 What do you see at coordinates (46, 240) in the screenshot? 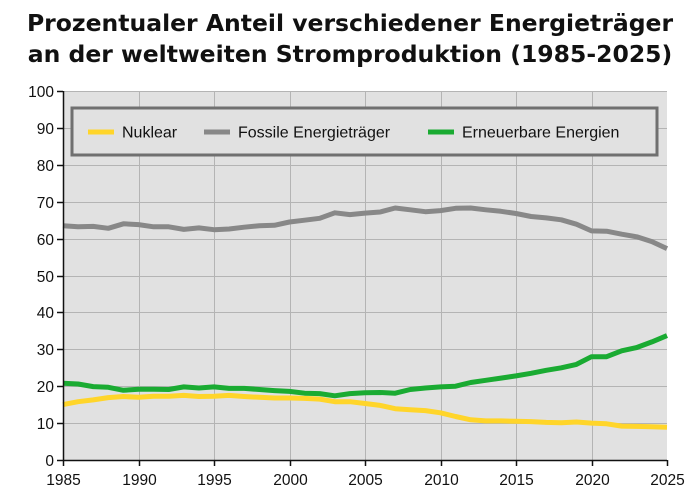
I see `y-tick-label: 60` at bounding box center [46, 240].